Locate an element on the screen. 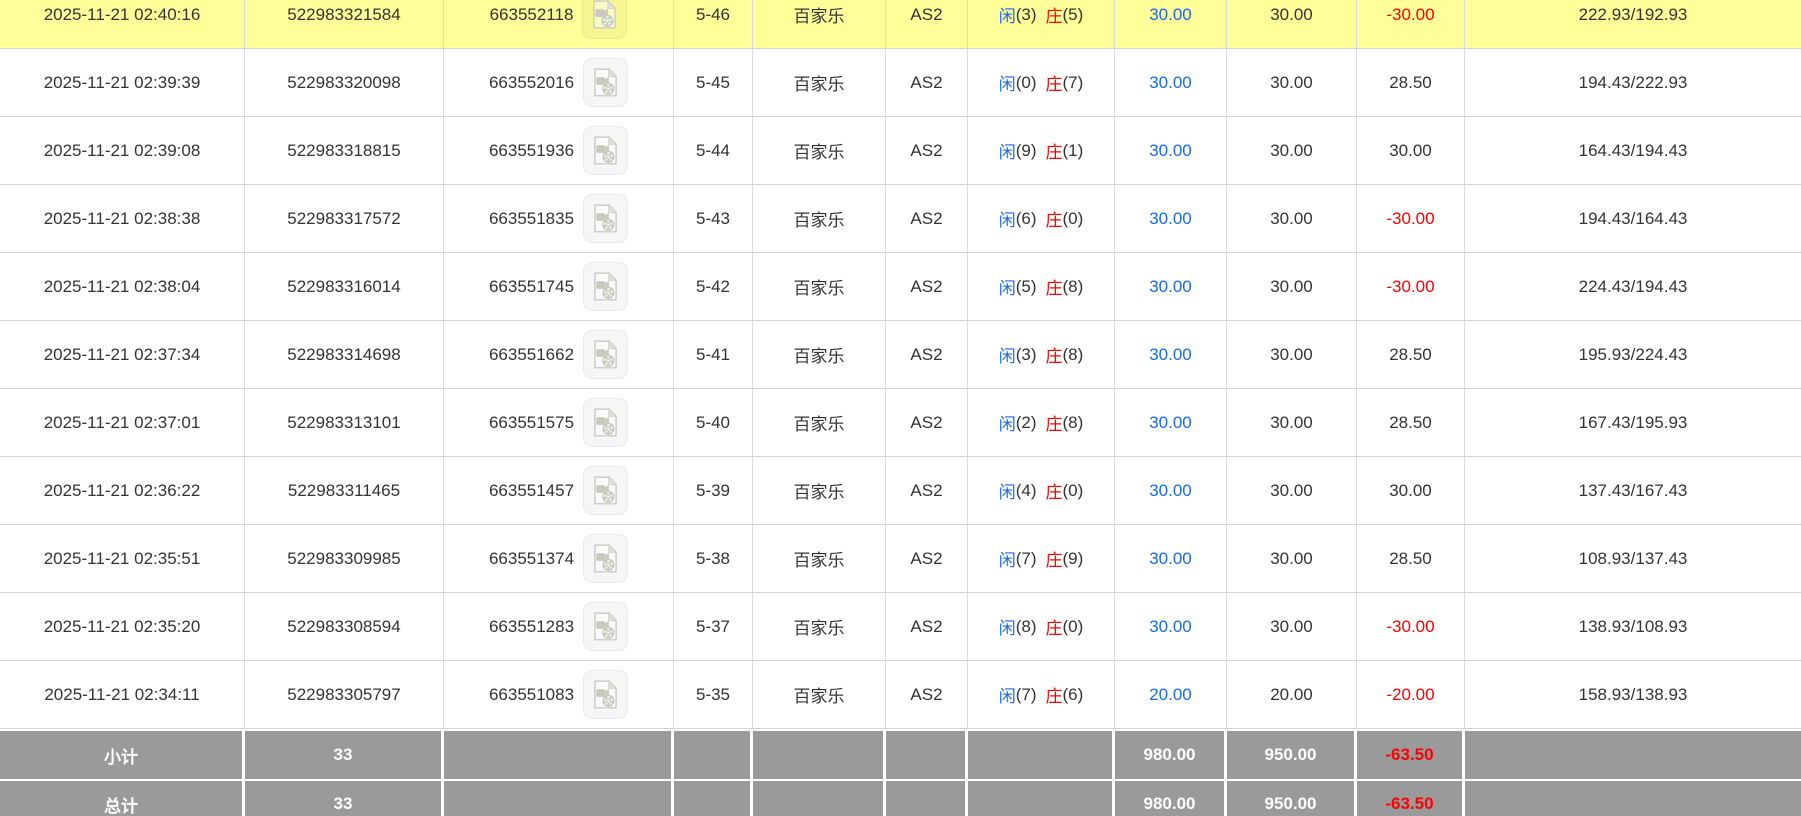  summary-valid-total: 950.00 is located at coordinates (1292, 755).